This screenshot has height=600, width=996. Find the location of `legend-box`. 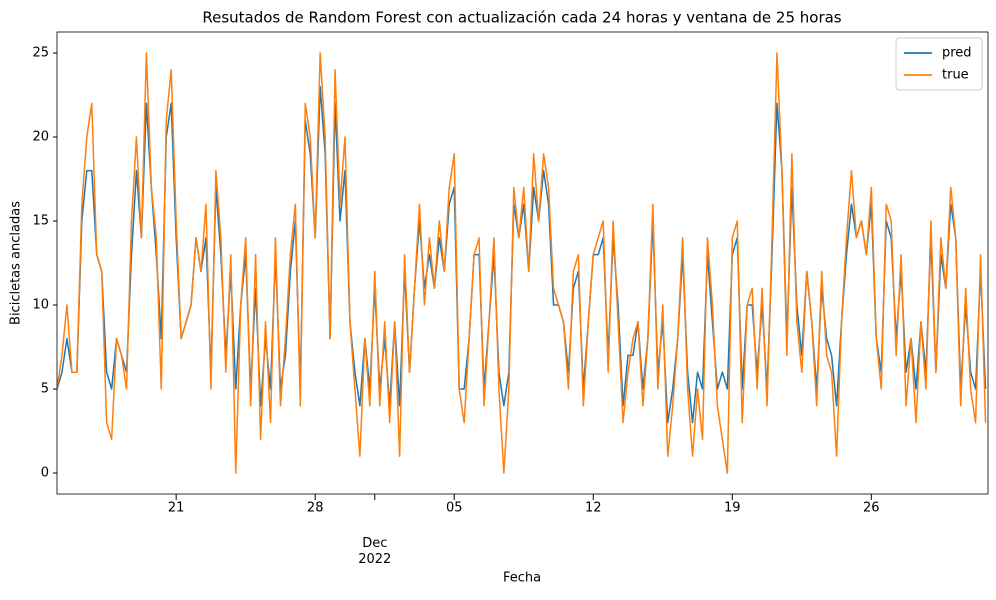

legend-box is located at coordinates (939, 64).